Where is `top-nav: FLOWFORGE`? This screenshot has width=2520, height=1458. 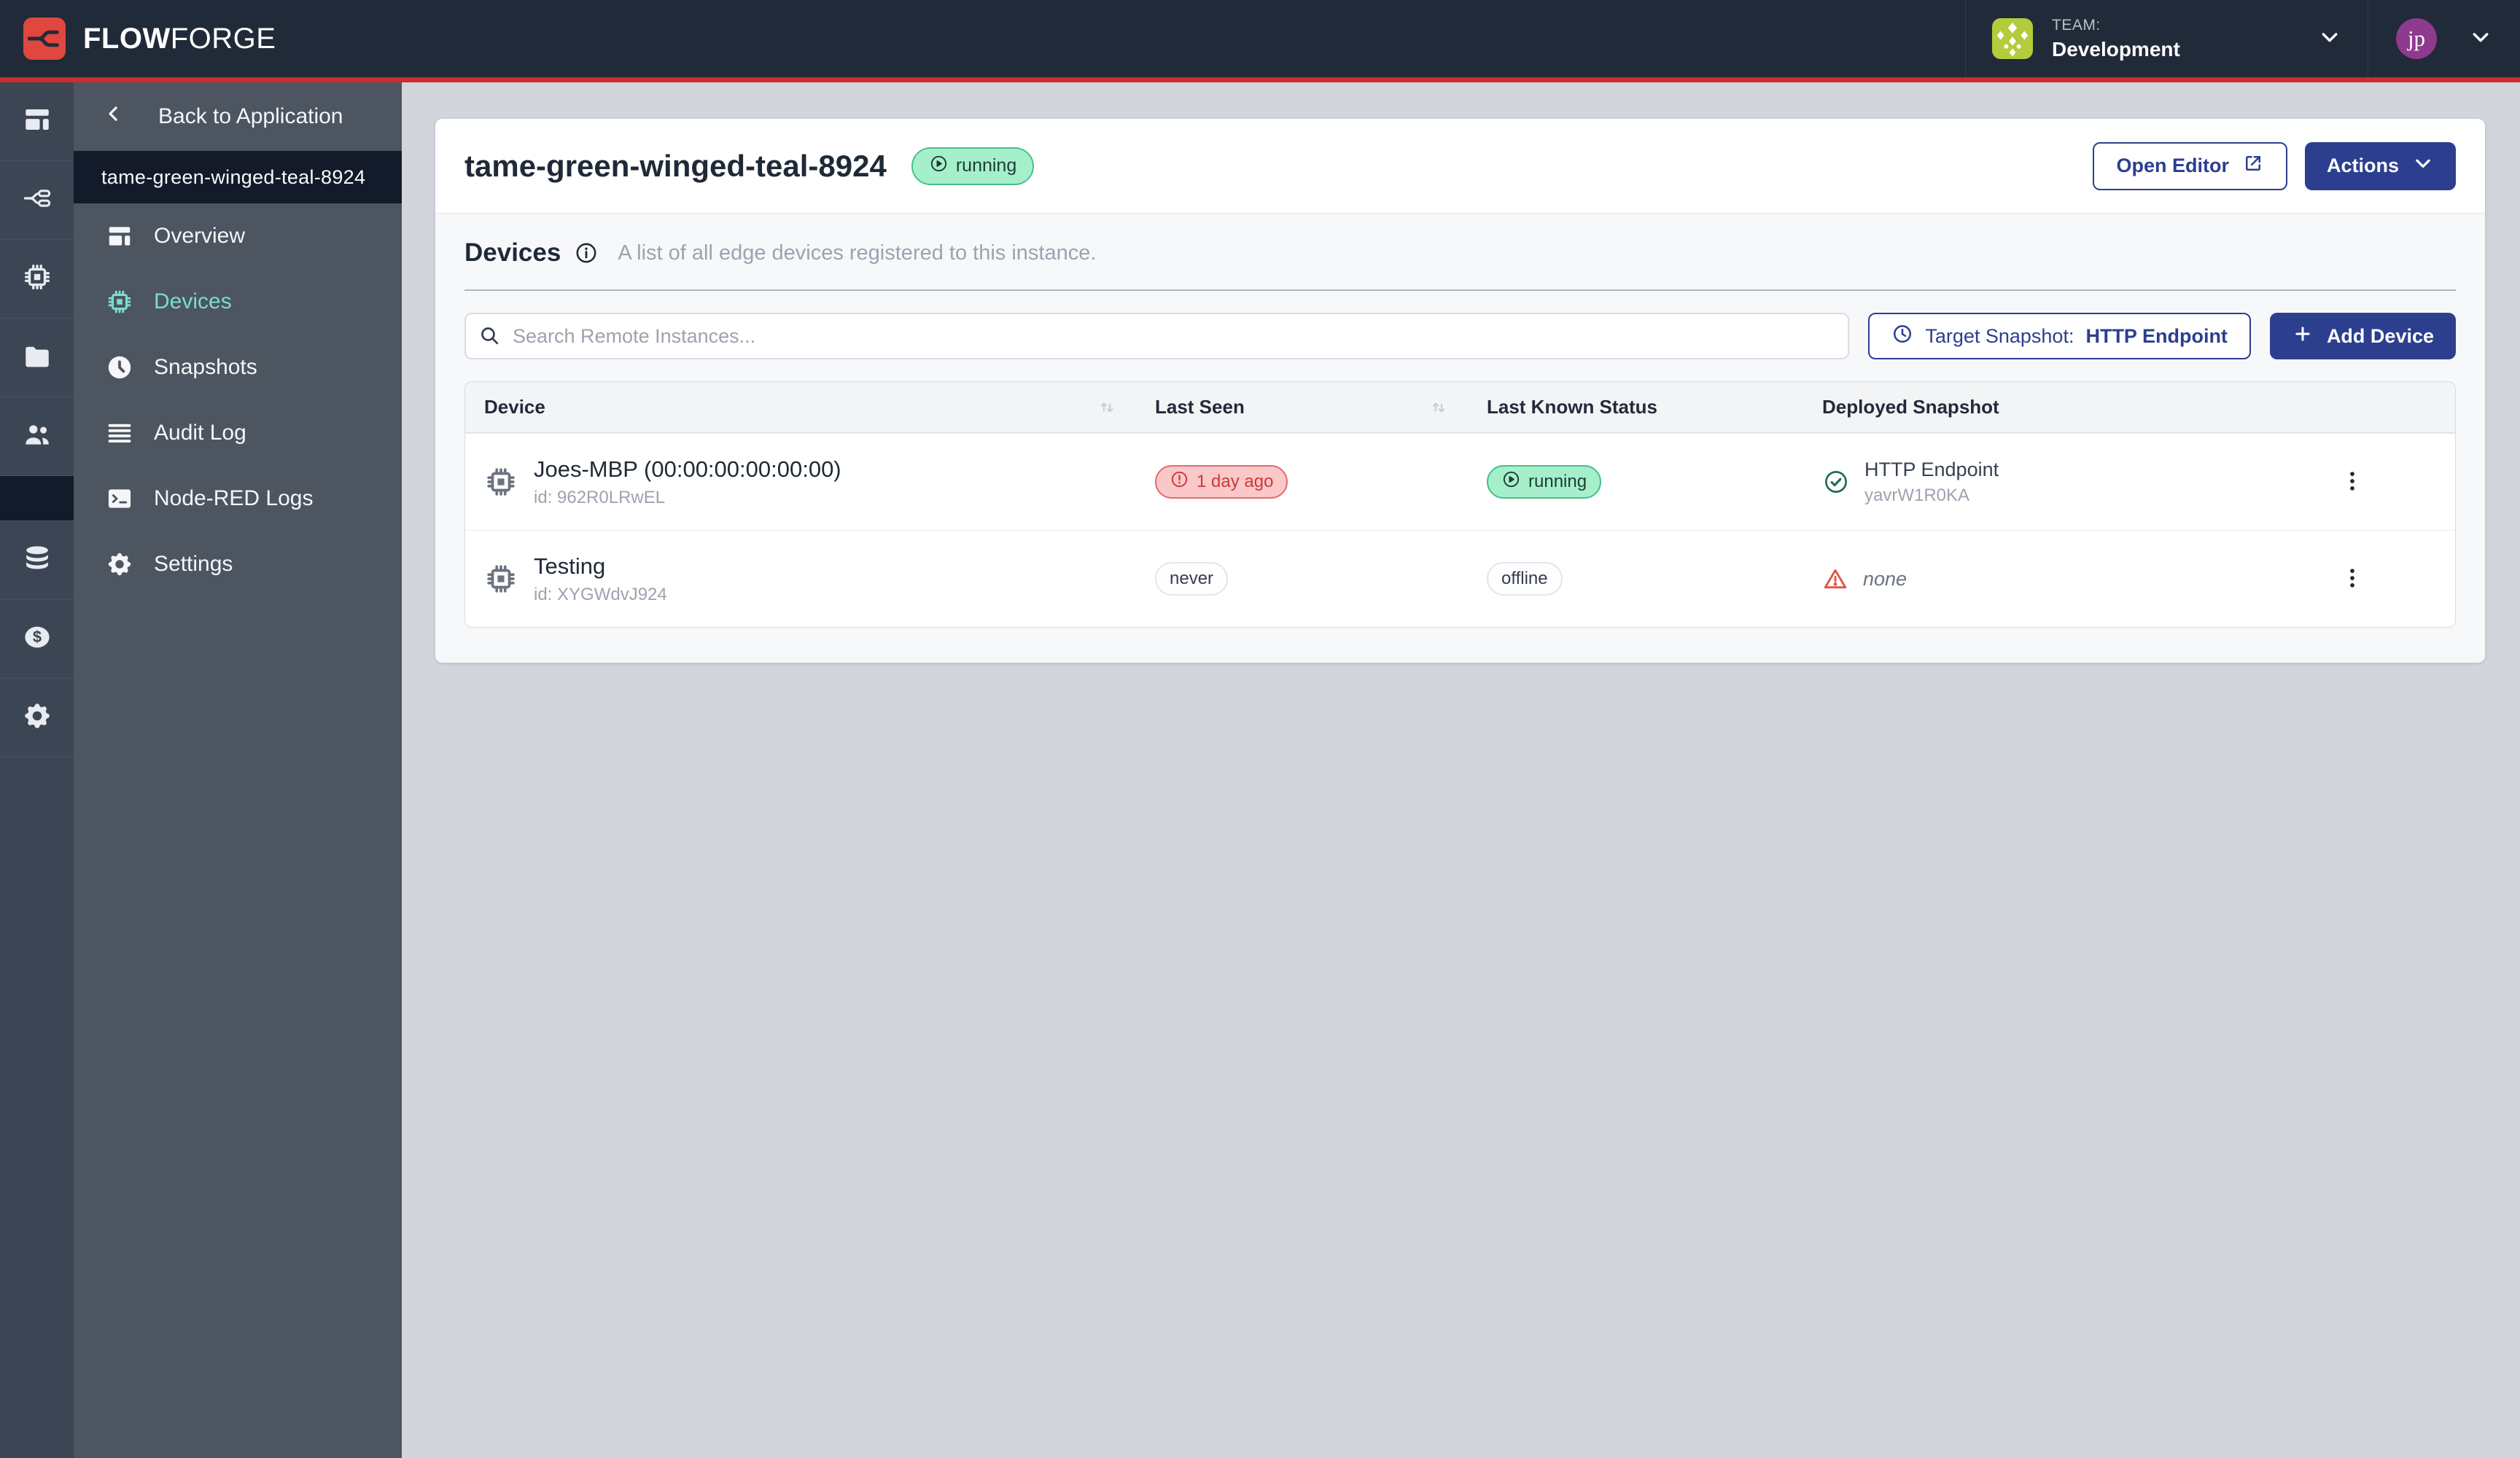
top-nav: FLOWFORGE is located at coordinates (1260, 38).